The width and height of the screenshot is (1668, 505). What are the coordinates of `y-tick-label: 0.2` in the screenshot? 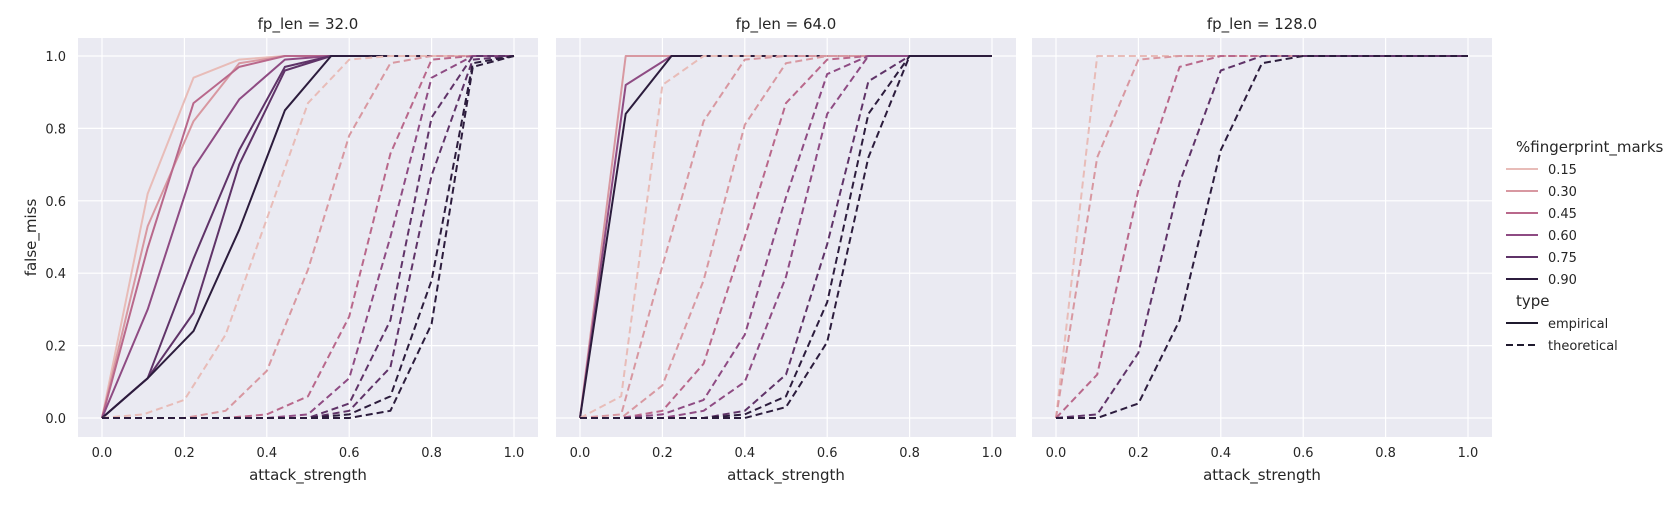 It's located at (55, 347).